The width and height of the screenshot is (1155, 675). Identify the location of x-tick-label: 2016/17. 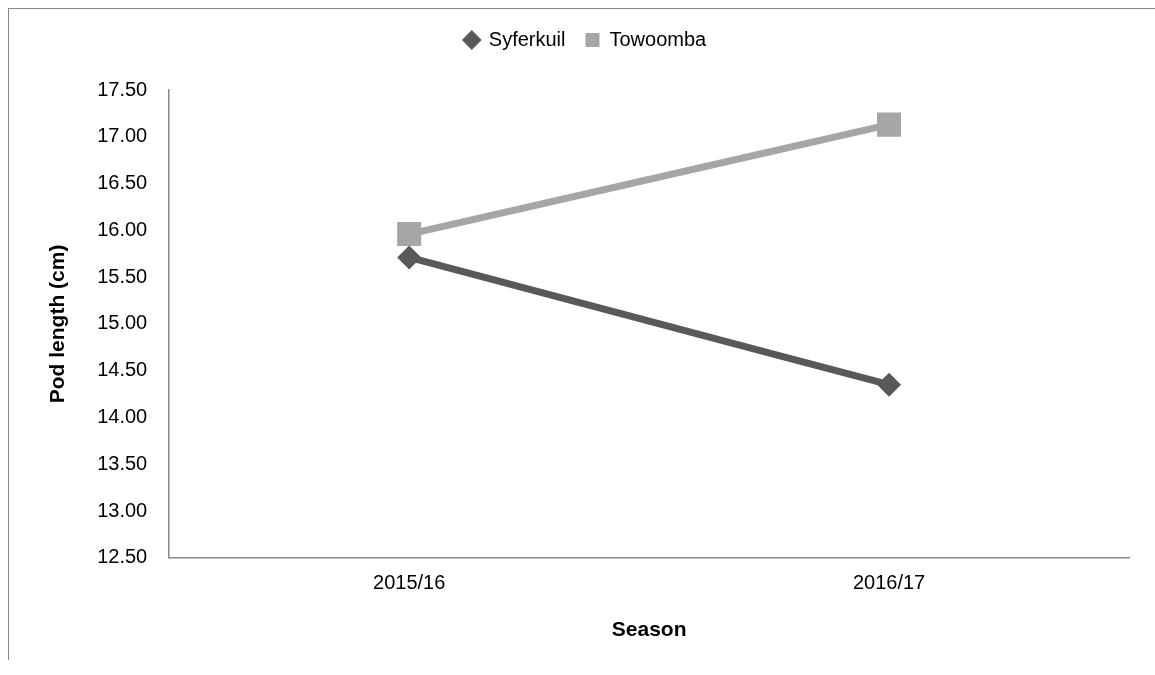
(889, 582).